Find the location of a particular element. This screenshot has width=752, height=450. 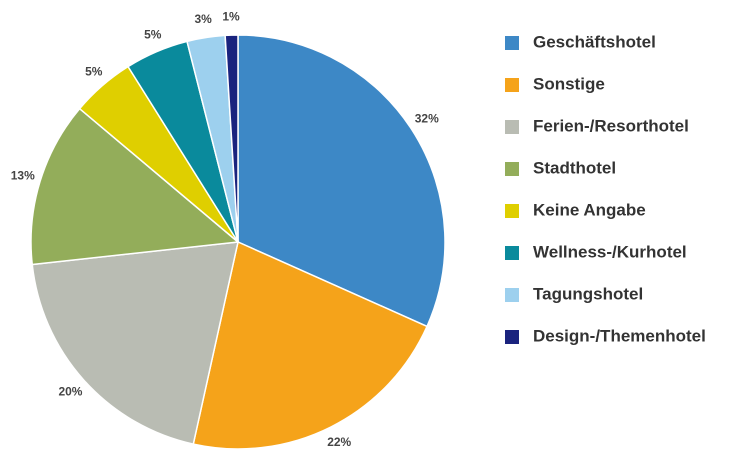

data-label: 13% is located at coordinates (23, 176).